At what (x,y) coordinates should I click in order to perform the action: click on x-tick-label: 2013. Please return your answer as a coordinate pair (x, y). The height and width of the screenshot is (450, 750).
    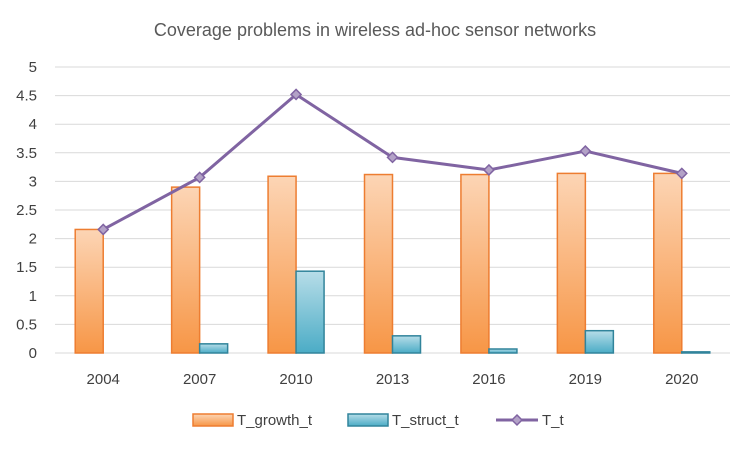
    Looking at the image, I should click on (392, 379).